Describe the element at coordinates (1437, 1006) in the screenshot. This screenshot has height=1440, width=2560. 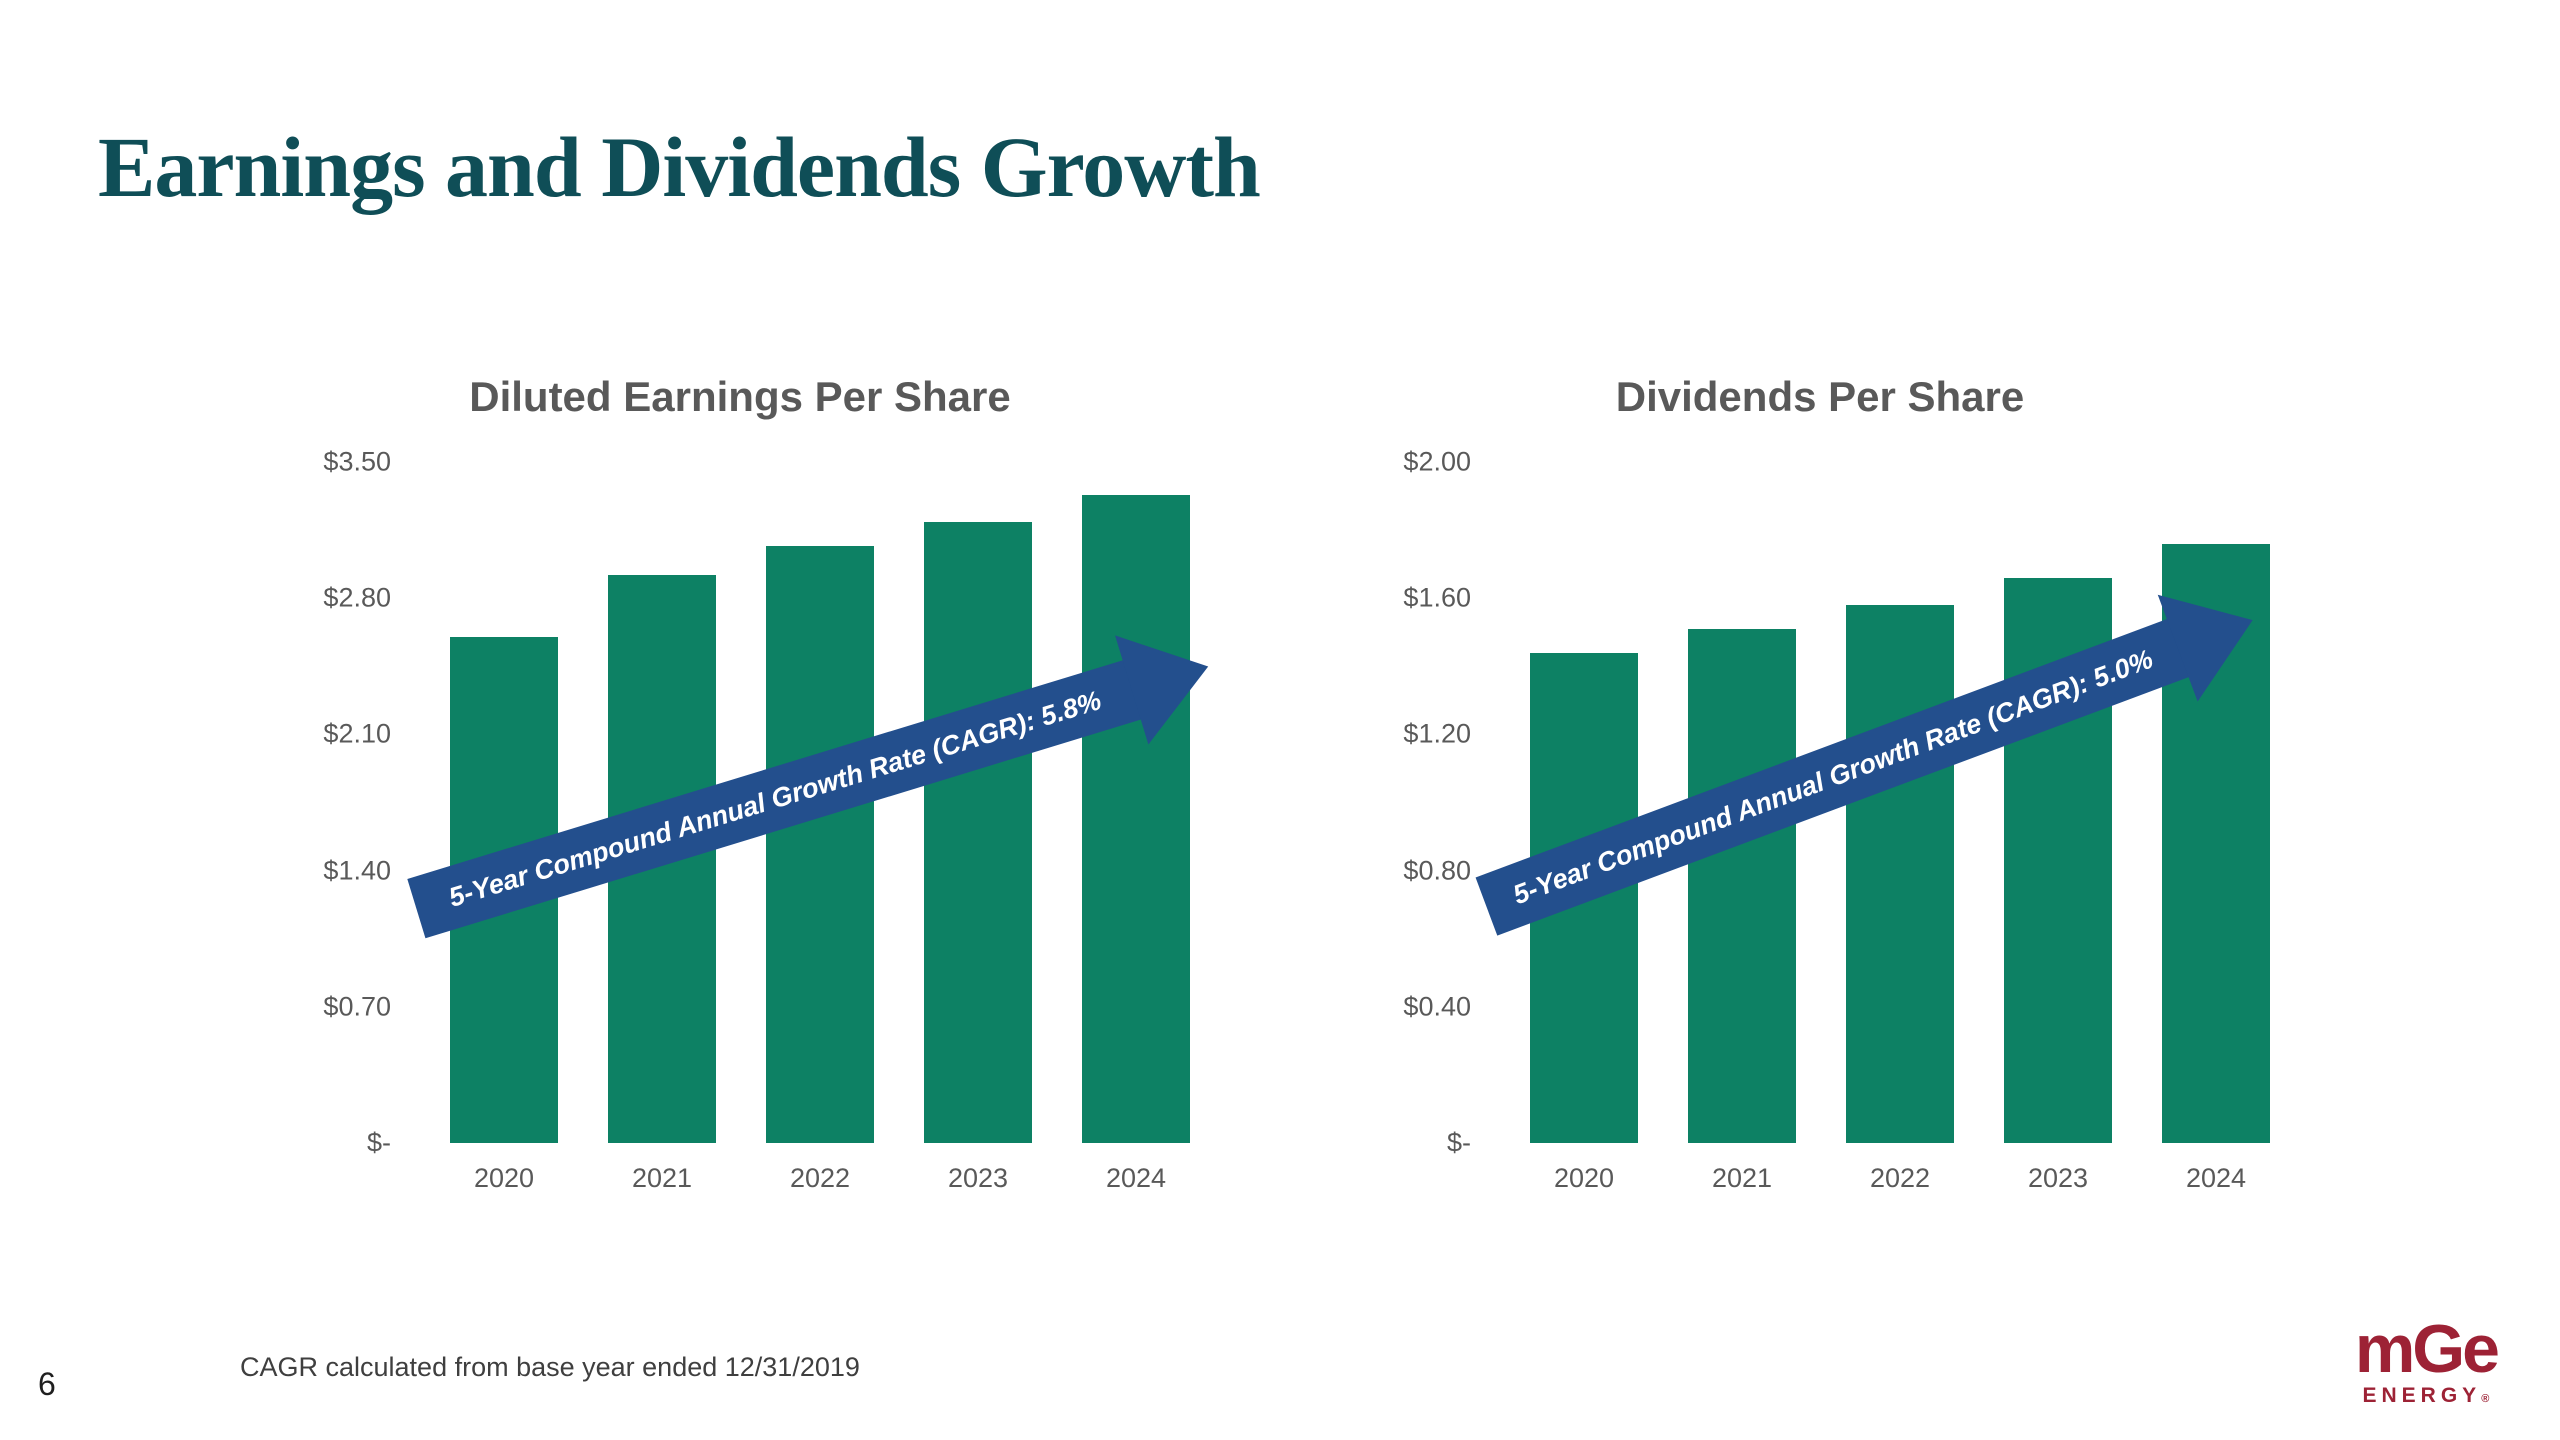
I see `y-tick-label: $0.40` at that location.